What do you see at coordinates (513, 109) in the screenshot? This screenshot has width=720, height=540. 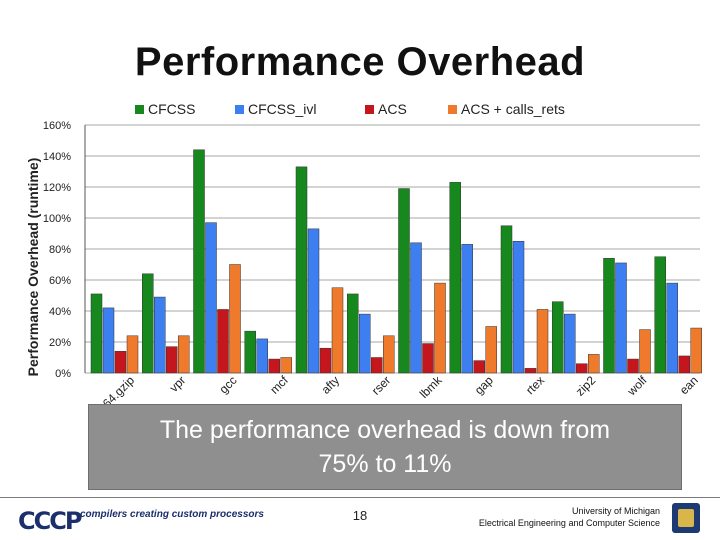 I see `legend-label-3: ACS + calls_rets` at bounding box center [513, 109].